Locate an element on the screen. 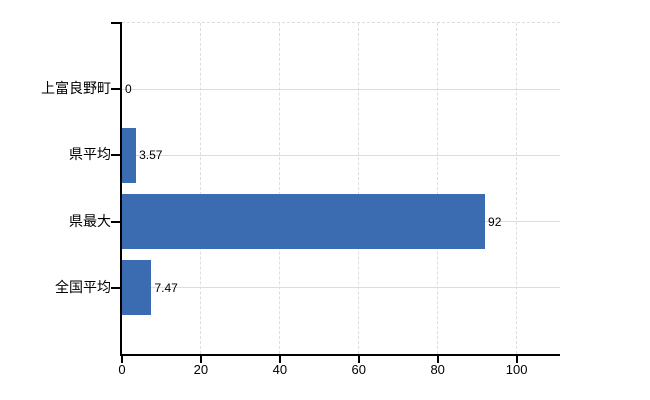 The height and width of the screenshot is (400, 650). category-label: 県最大 is located at coordinates (90, 220).